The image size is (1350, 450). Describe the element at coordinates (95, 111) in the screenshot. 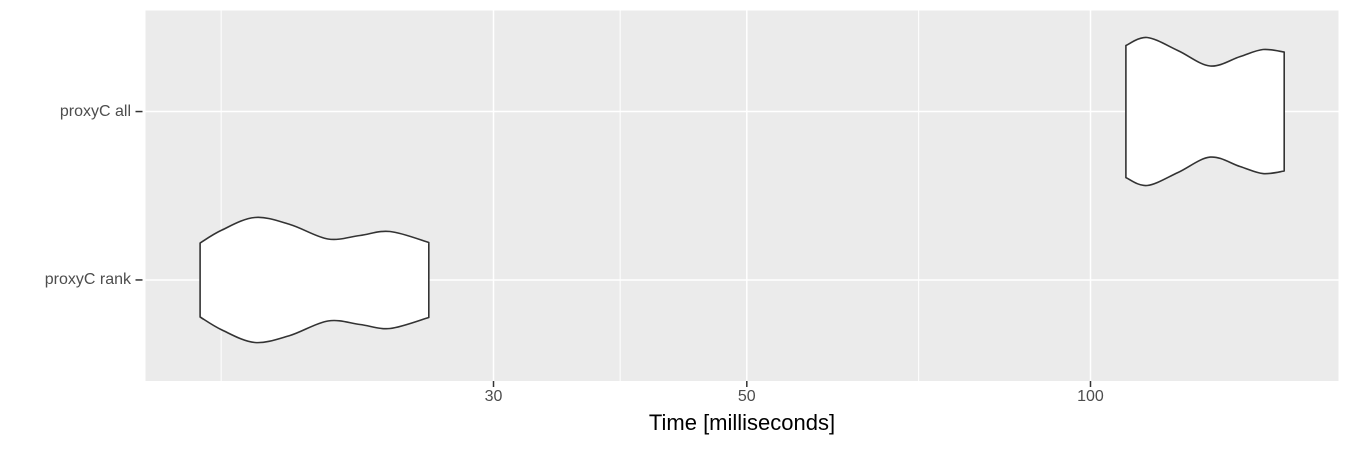

I see `y-tick-label-proxyc-all: proxyC all` at that location.